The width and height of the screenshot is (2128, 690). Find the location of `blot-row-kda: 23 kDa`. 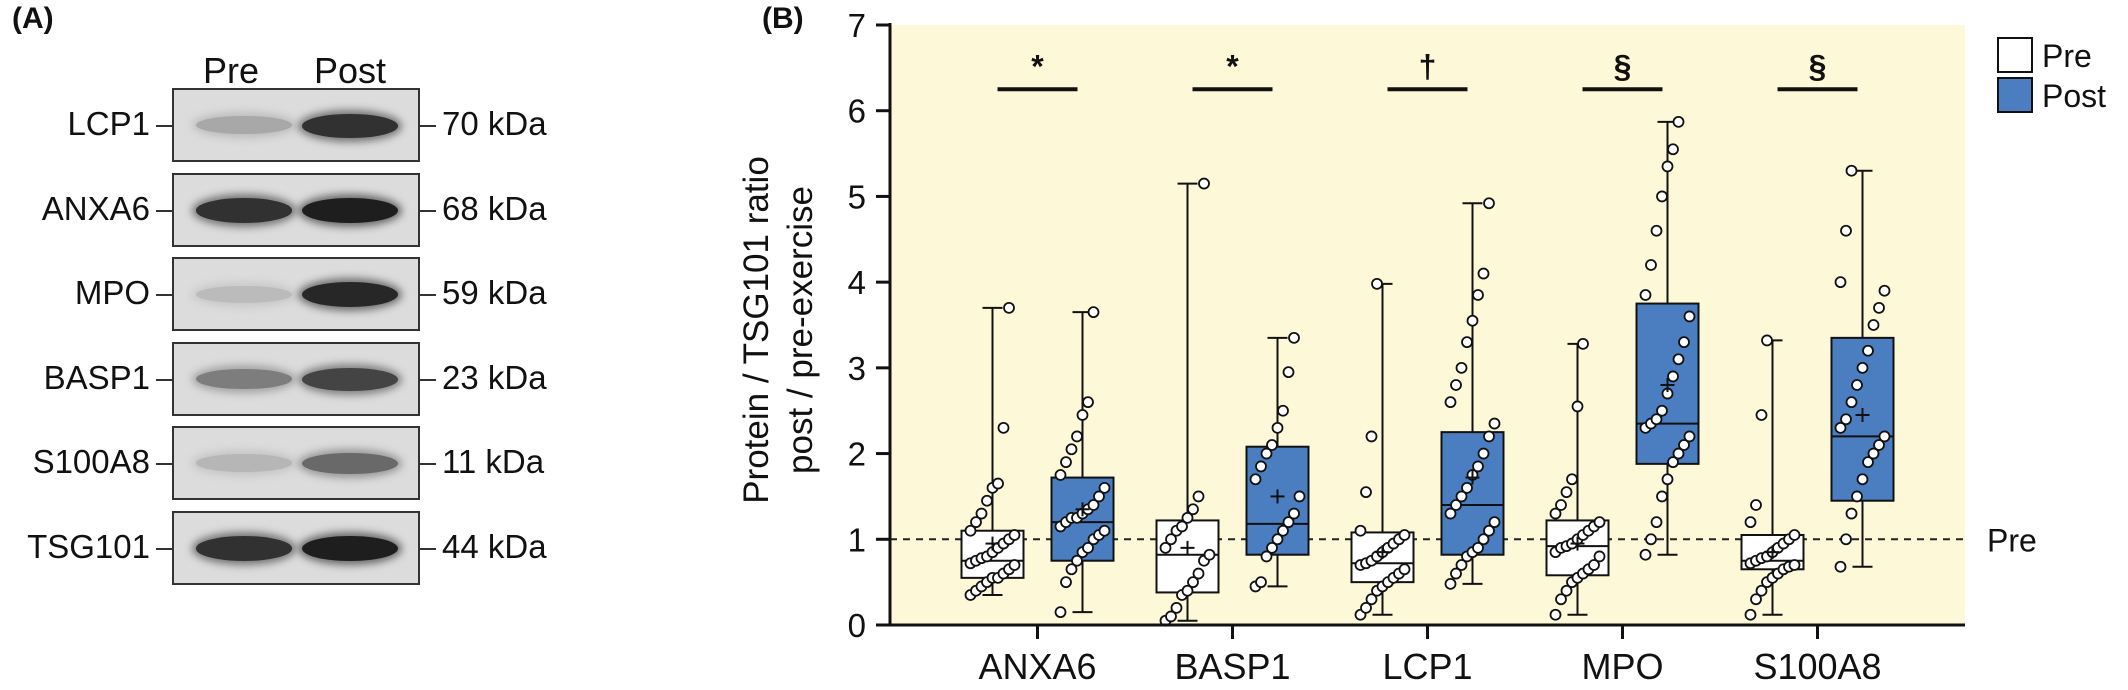

blot-row-kda: 23 kDa is located at coordinates (494, 377).